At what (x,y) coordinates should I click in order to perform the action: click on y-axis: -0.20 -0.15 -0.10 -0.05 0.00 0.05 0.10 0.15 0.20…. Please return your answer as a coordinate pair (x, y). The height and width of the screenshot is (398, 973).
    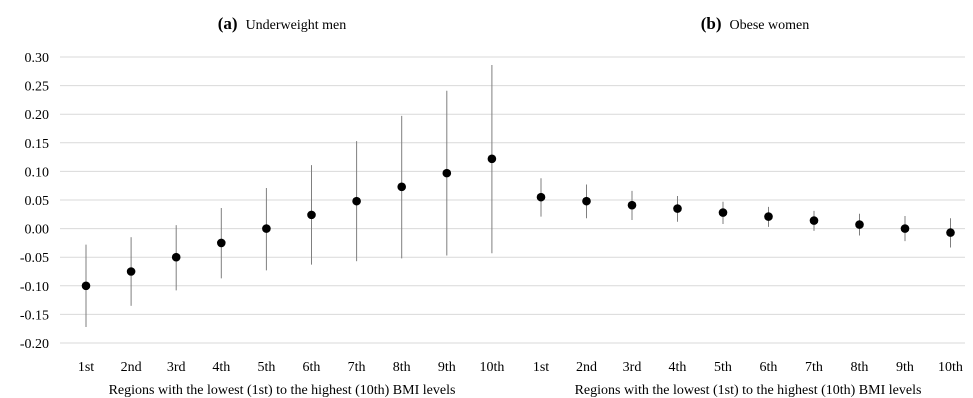
    Looking at the image, I should click on (34, 201).